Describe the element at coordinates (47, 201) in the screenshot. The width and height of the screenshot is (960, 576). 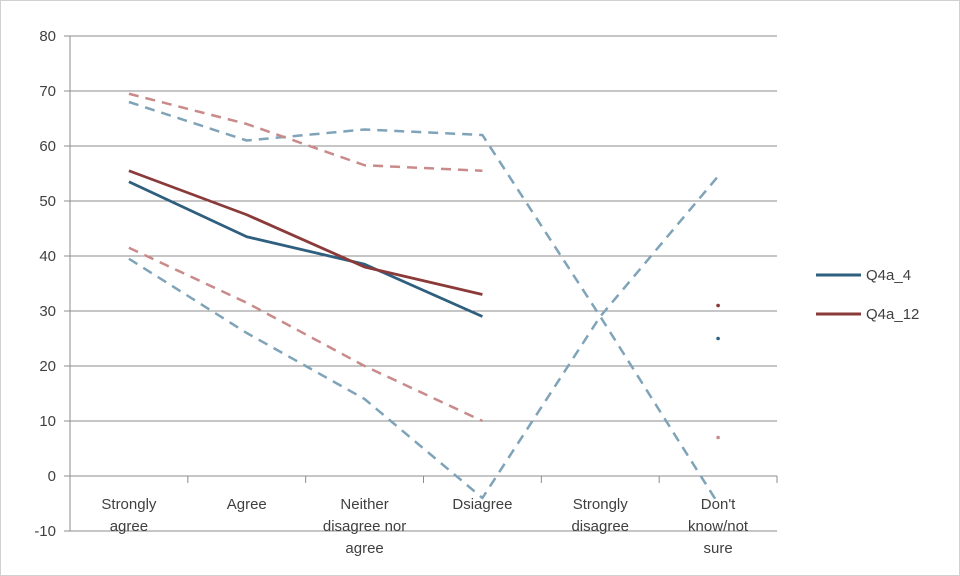
I see `y-tick-label: 50` at that location.